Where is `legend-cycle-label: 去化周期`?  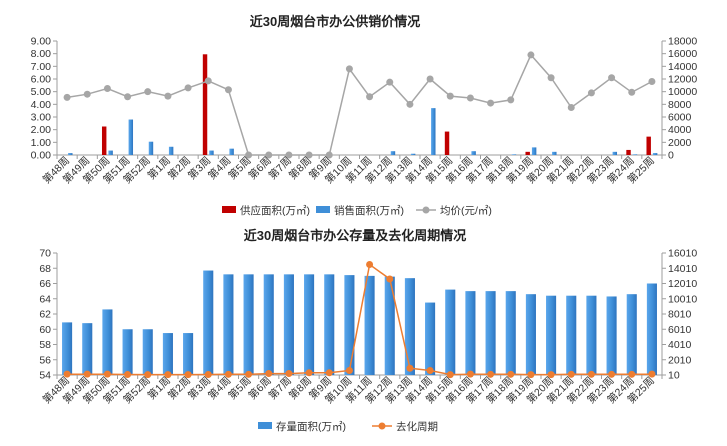
legend-cycle-label: 去化周期 is located at coordinates (417, 426).